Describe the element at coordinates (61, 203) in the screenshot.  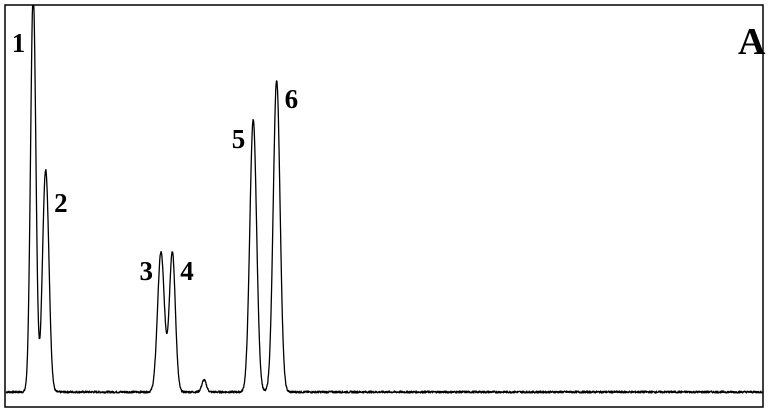
I see `peak-label-2: 2` at that location.